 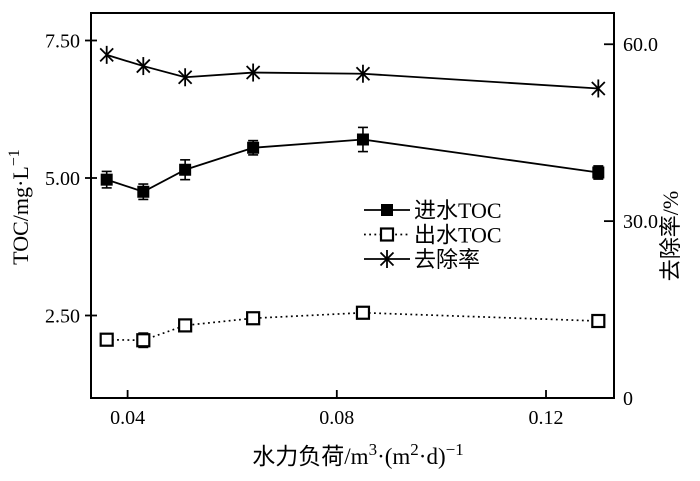 What do you see at coordinates (447, 259) in the screenshot?
I see `legend-label-removal-rate: 去除率` at bounding box center [447, 259].